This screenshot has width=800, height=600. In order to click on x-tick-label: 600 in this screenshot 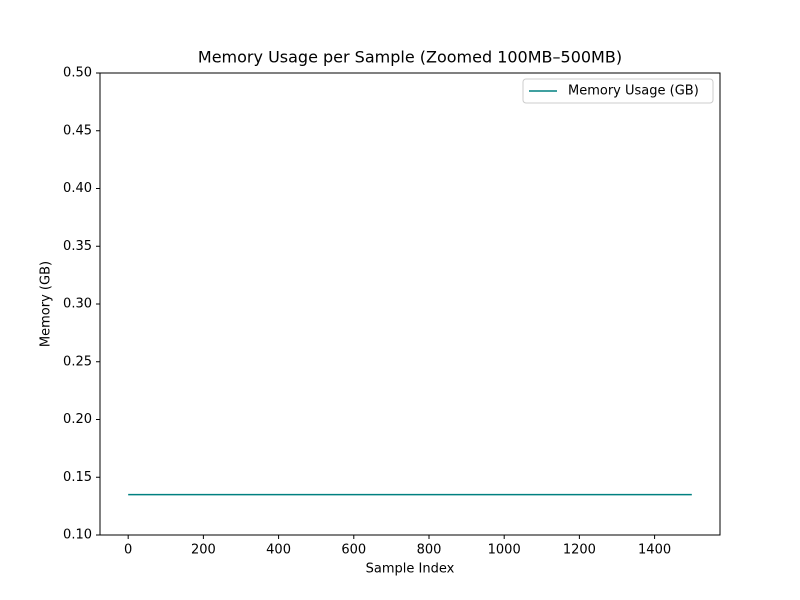, I will do `click(353, 550)`.